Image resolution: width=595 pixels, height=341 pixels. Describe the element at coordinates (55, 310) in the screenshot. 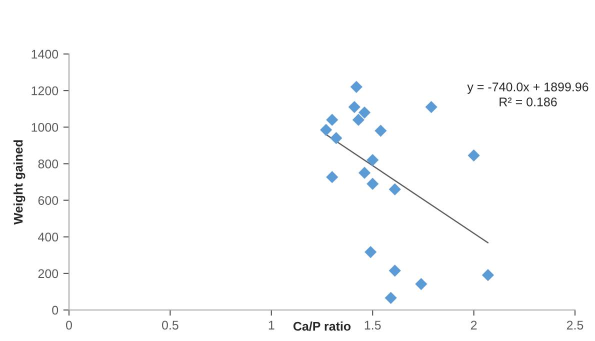

I see `y-tick-label: 0` at that location.